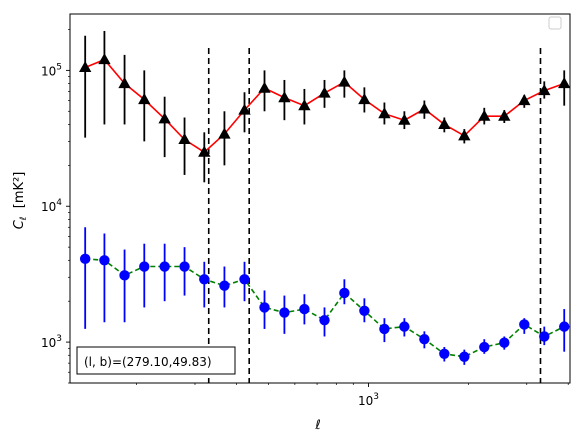 The width and height of the screenshot is (580, 445). Describe the element at coordinates (555, 23) in the screenshot. I see `legend-box` at that location.